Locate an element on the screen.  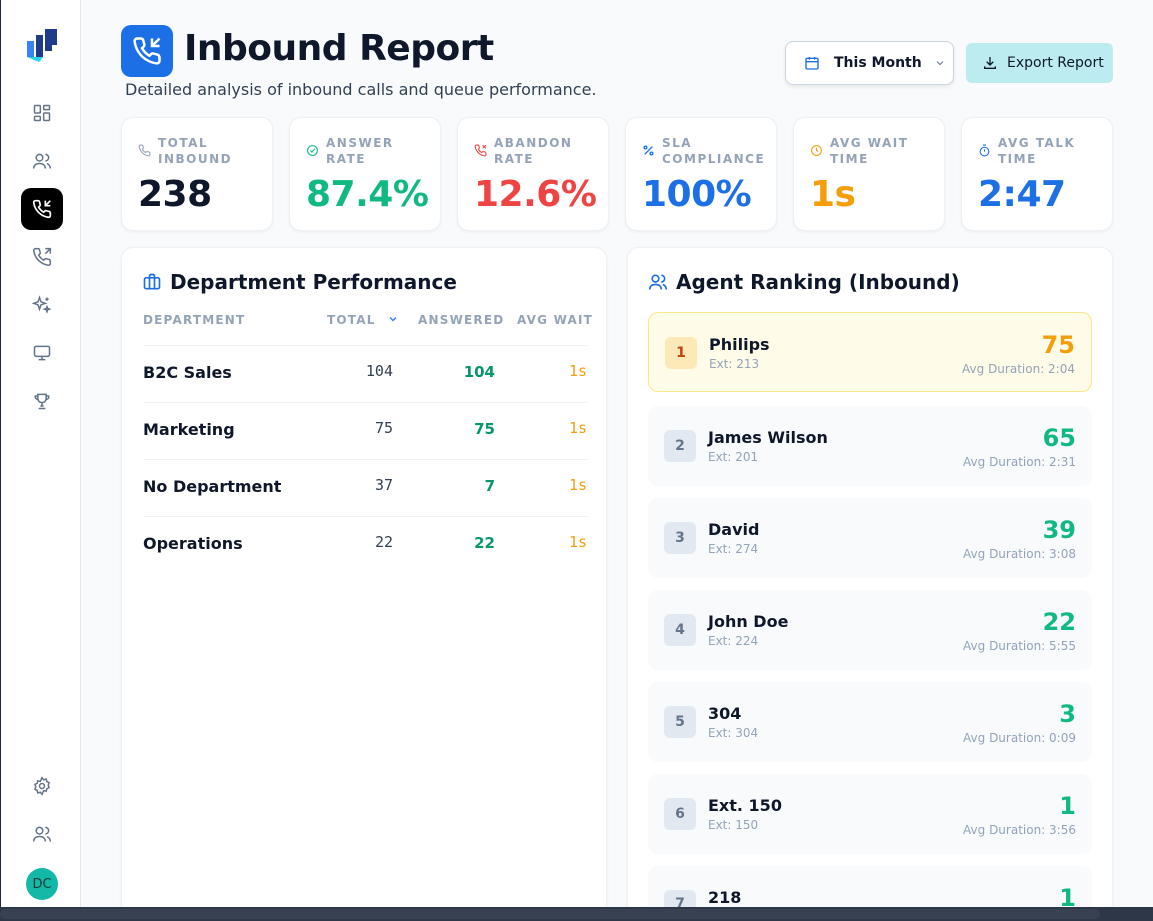
scrollbar-thumb is located at coordinates (550, 914).